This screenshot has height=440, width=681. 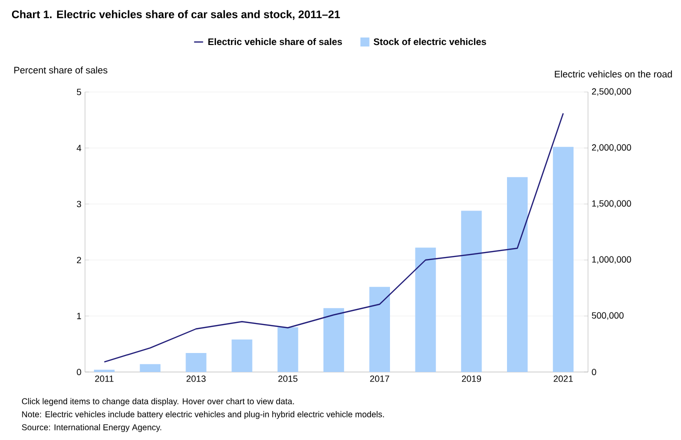 I want to click on y-tick-label: 0, so click(x=79, y=372).